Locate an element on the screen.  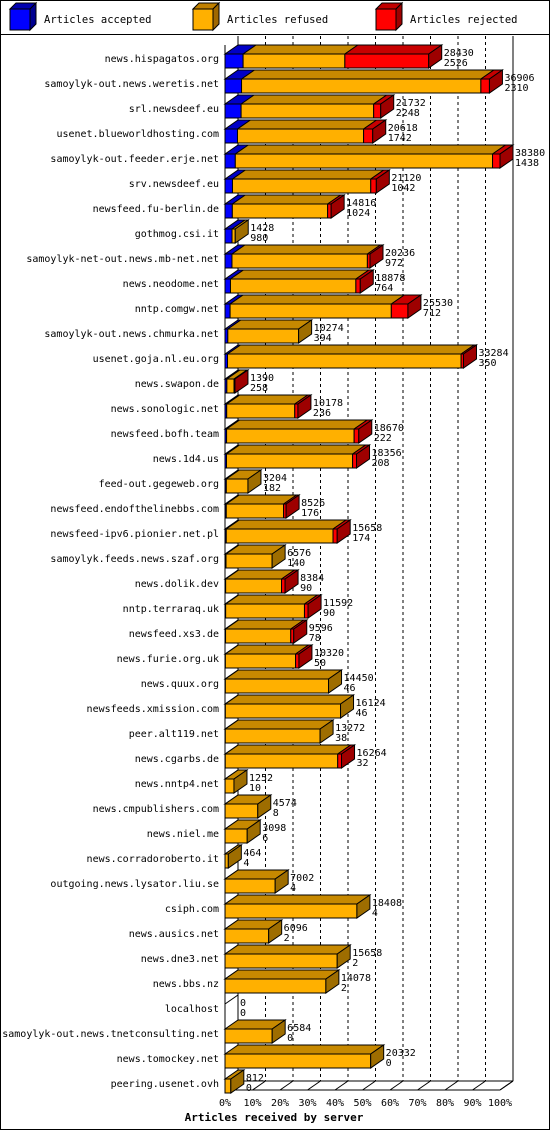
category-label: samoylyk-out.news.weretis.net is located at coordinates (131, 84).